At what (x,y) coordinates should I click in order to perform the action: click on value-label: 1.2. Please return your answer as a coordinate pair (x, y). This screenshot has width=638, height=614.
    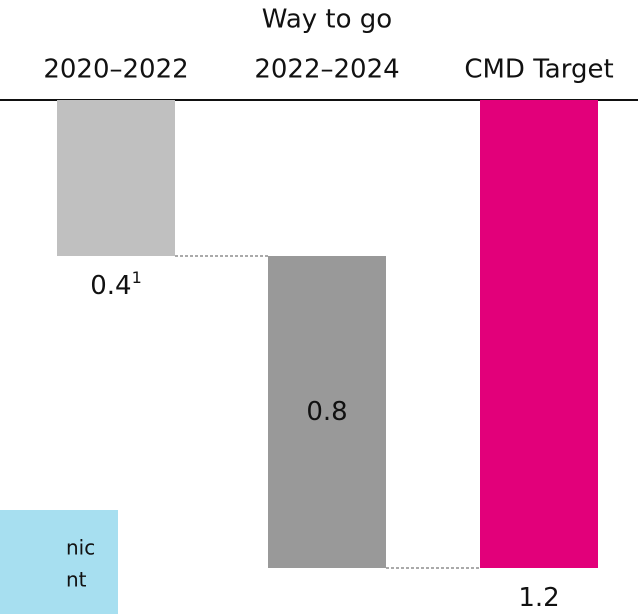
    Looking at the image, I should click on (538, 598).